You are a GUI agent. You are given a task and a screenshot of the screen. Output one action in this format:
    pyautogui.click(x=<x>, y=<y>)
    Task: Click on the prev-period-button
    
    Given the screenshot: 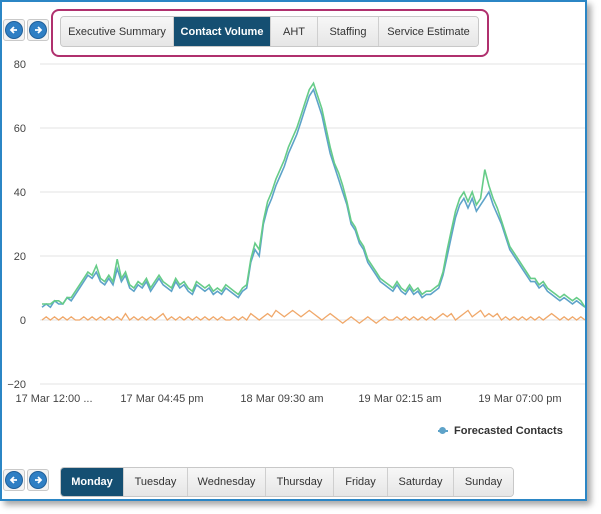 What is the action you would take?
    pyautogui.click(x=14, y=30)
    